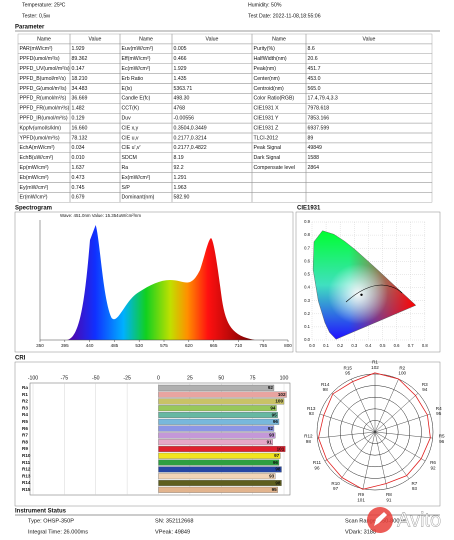  What do you see at coordinates (78, 168) in the screenshot?
I see `table-text: 1.637` at bounding box center [78, 168].